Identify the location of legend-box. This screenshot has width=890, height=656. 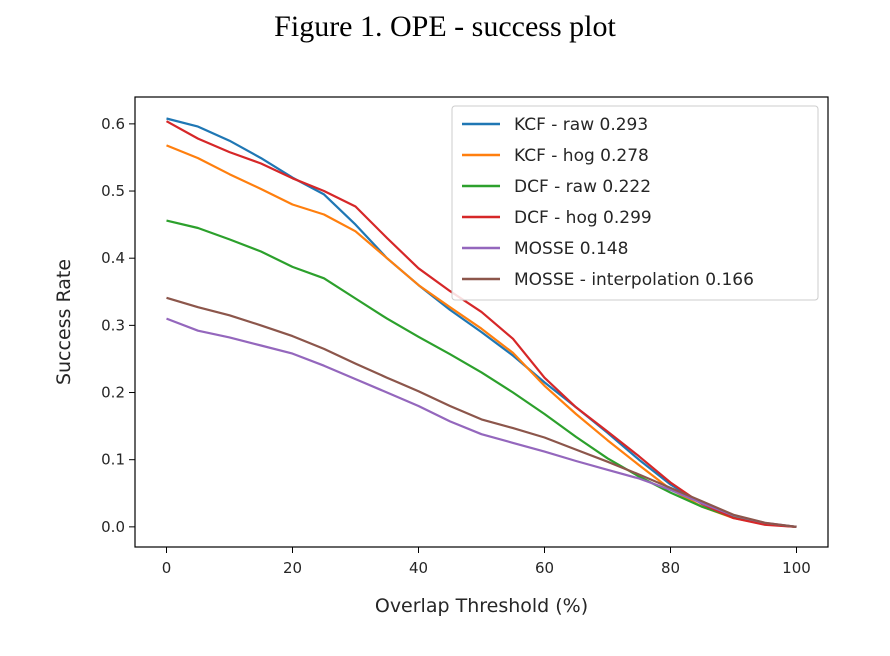
(635, 203).